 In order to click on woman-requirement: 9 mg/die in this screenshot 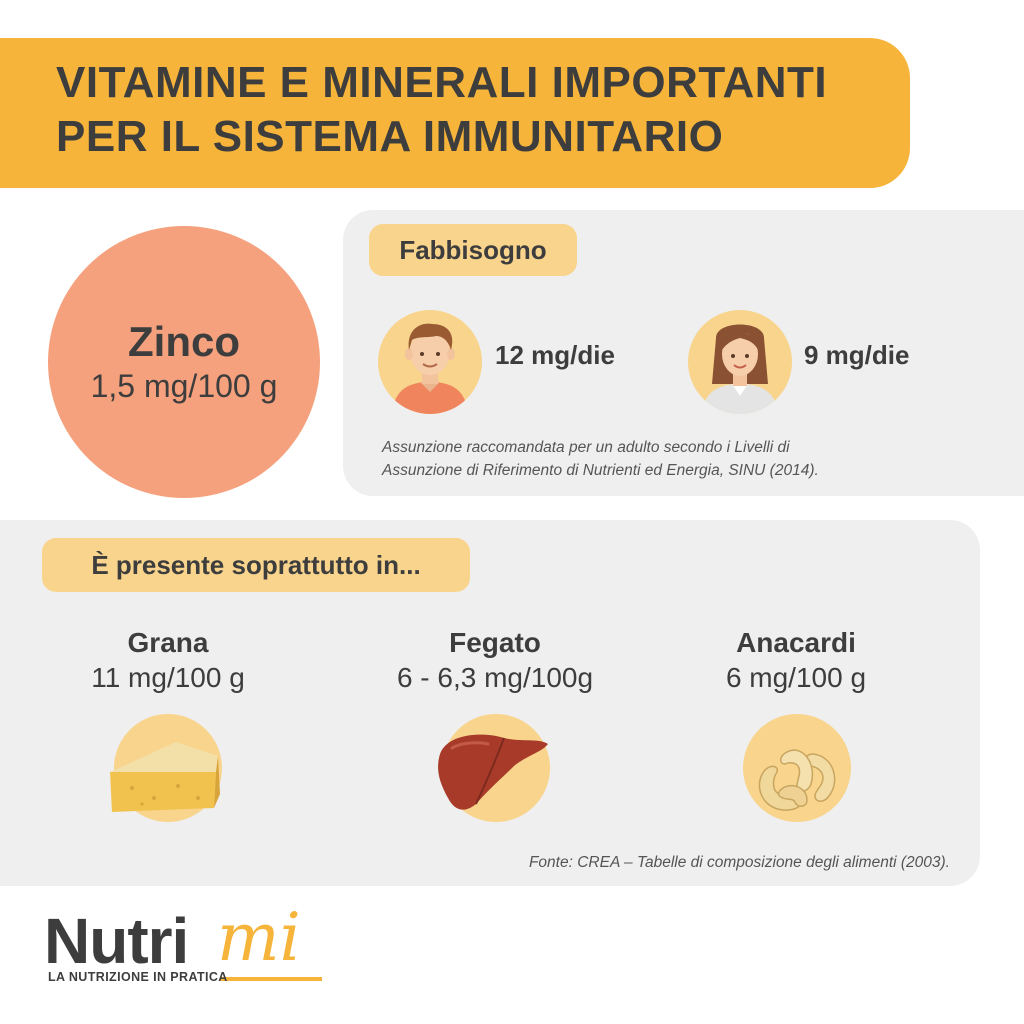, I will do `click(857, 355)`.